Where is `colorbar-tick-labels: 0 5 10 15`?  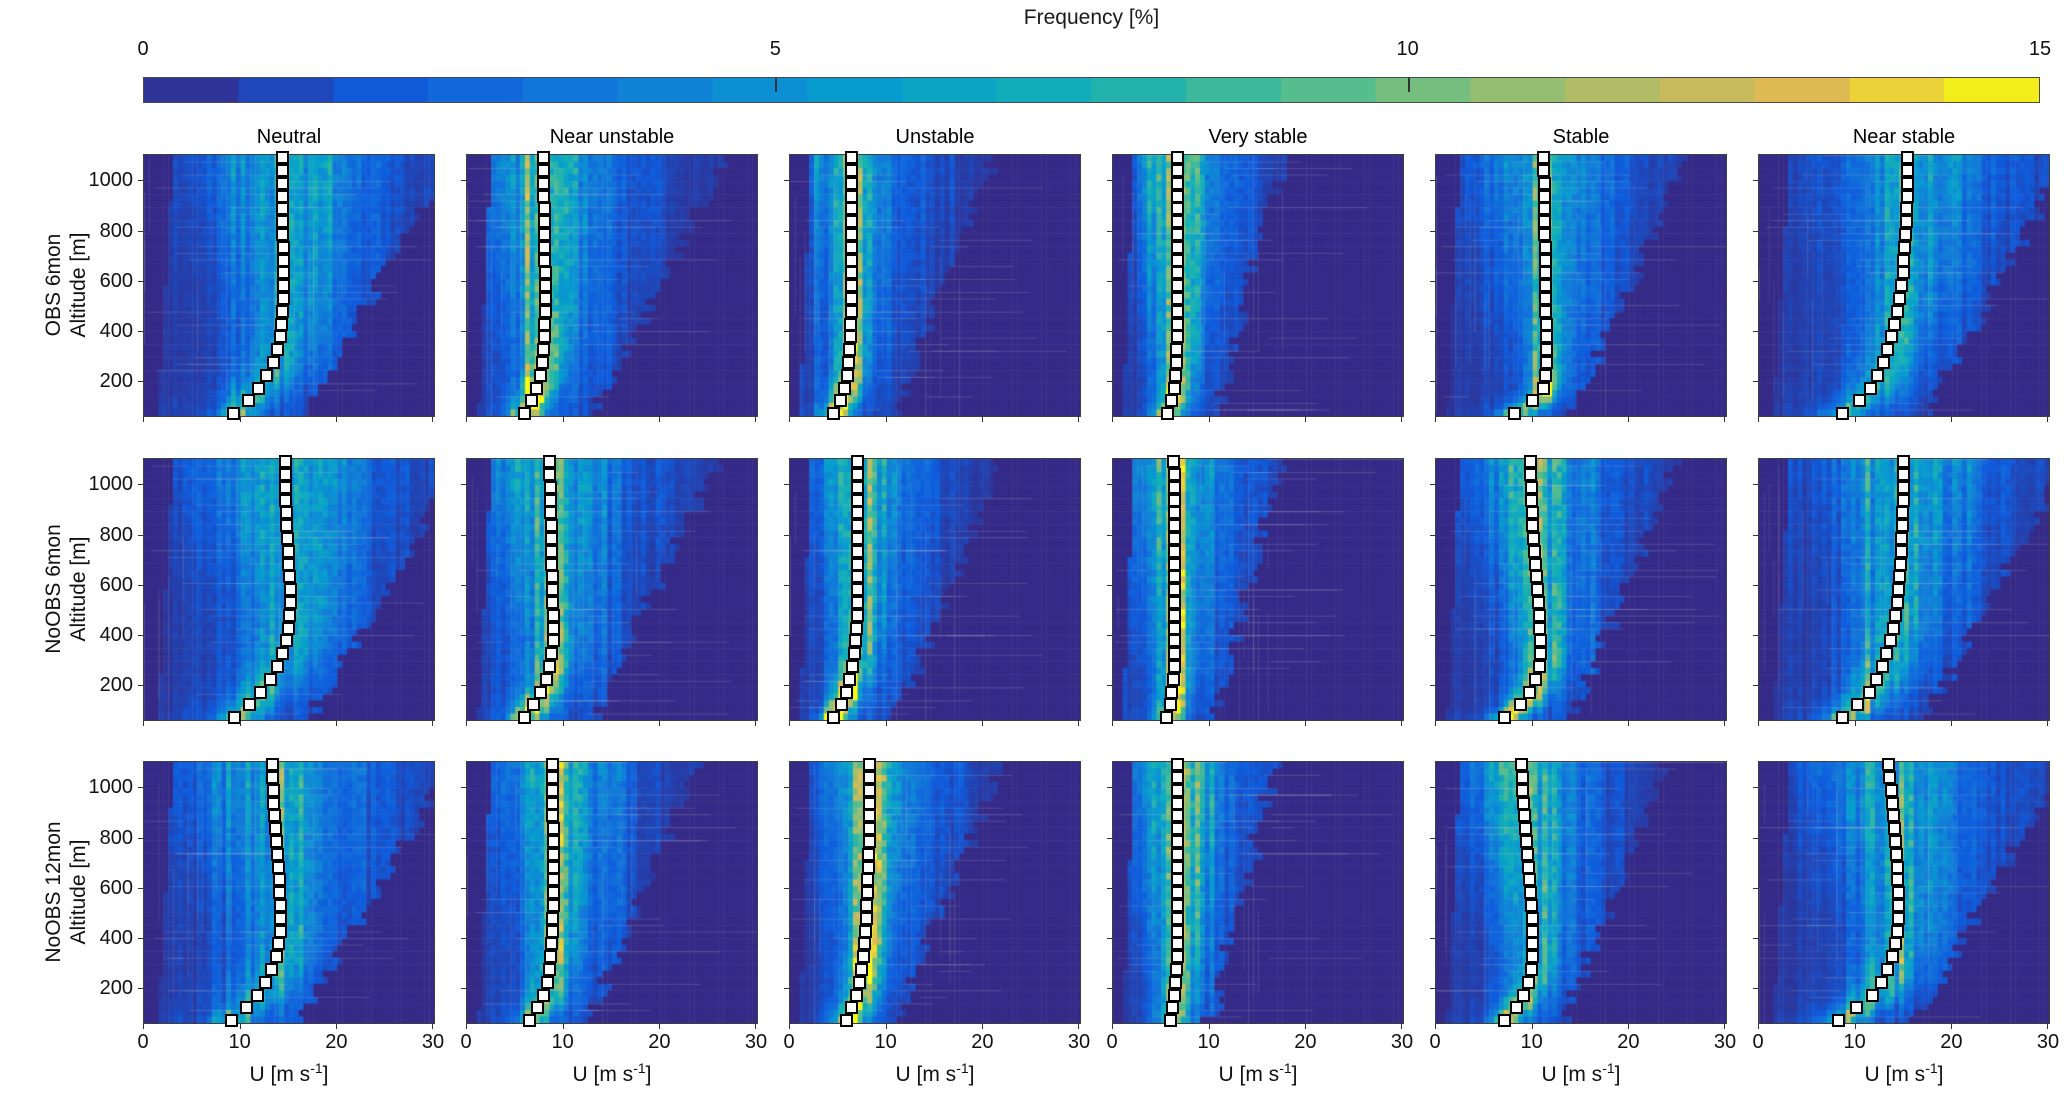
colorbar-tick-labels: 0 5 10 15 is located at coordinates (1033, 50).